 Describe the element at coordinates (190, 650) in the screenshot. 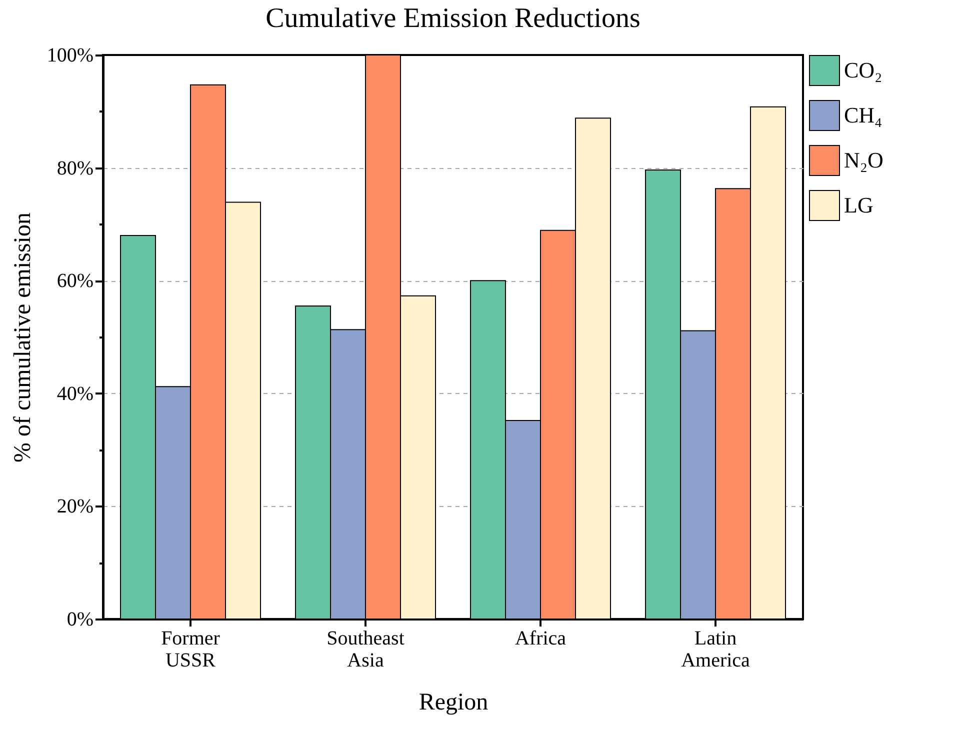

I see `x-tick-label: Former USSR` at that location.